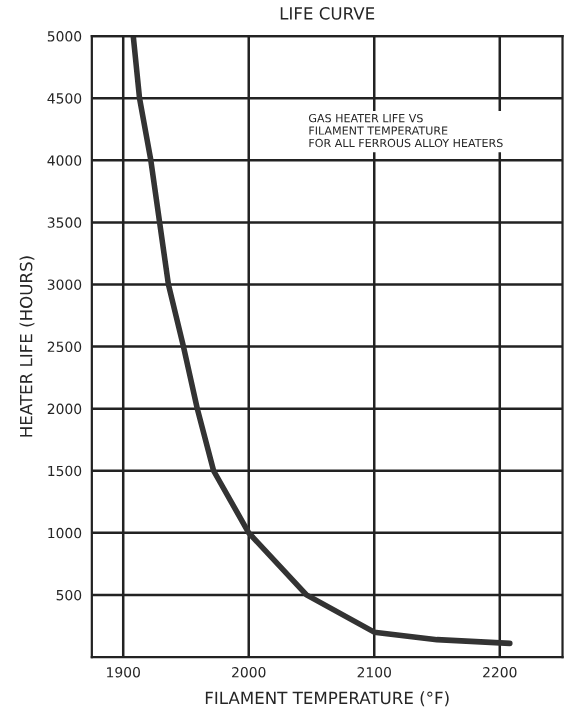  I want to click on x-axis-title: FILAMENT TEMPERATURE (°F), so click(327, 699).